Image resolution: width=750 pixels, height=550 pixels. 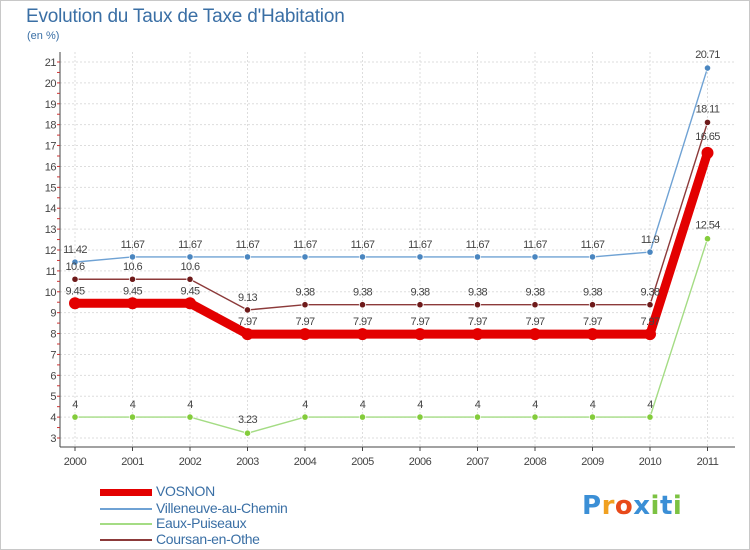 I want to click on data-label: 9.45, so click(x=132, y=291).